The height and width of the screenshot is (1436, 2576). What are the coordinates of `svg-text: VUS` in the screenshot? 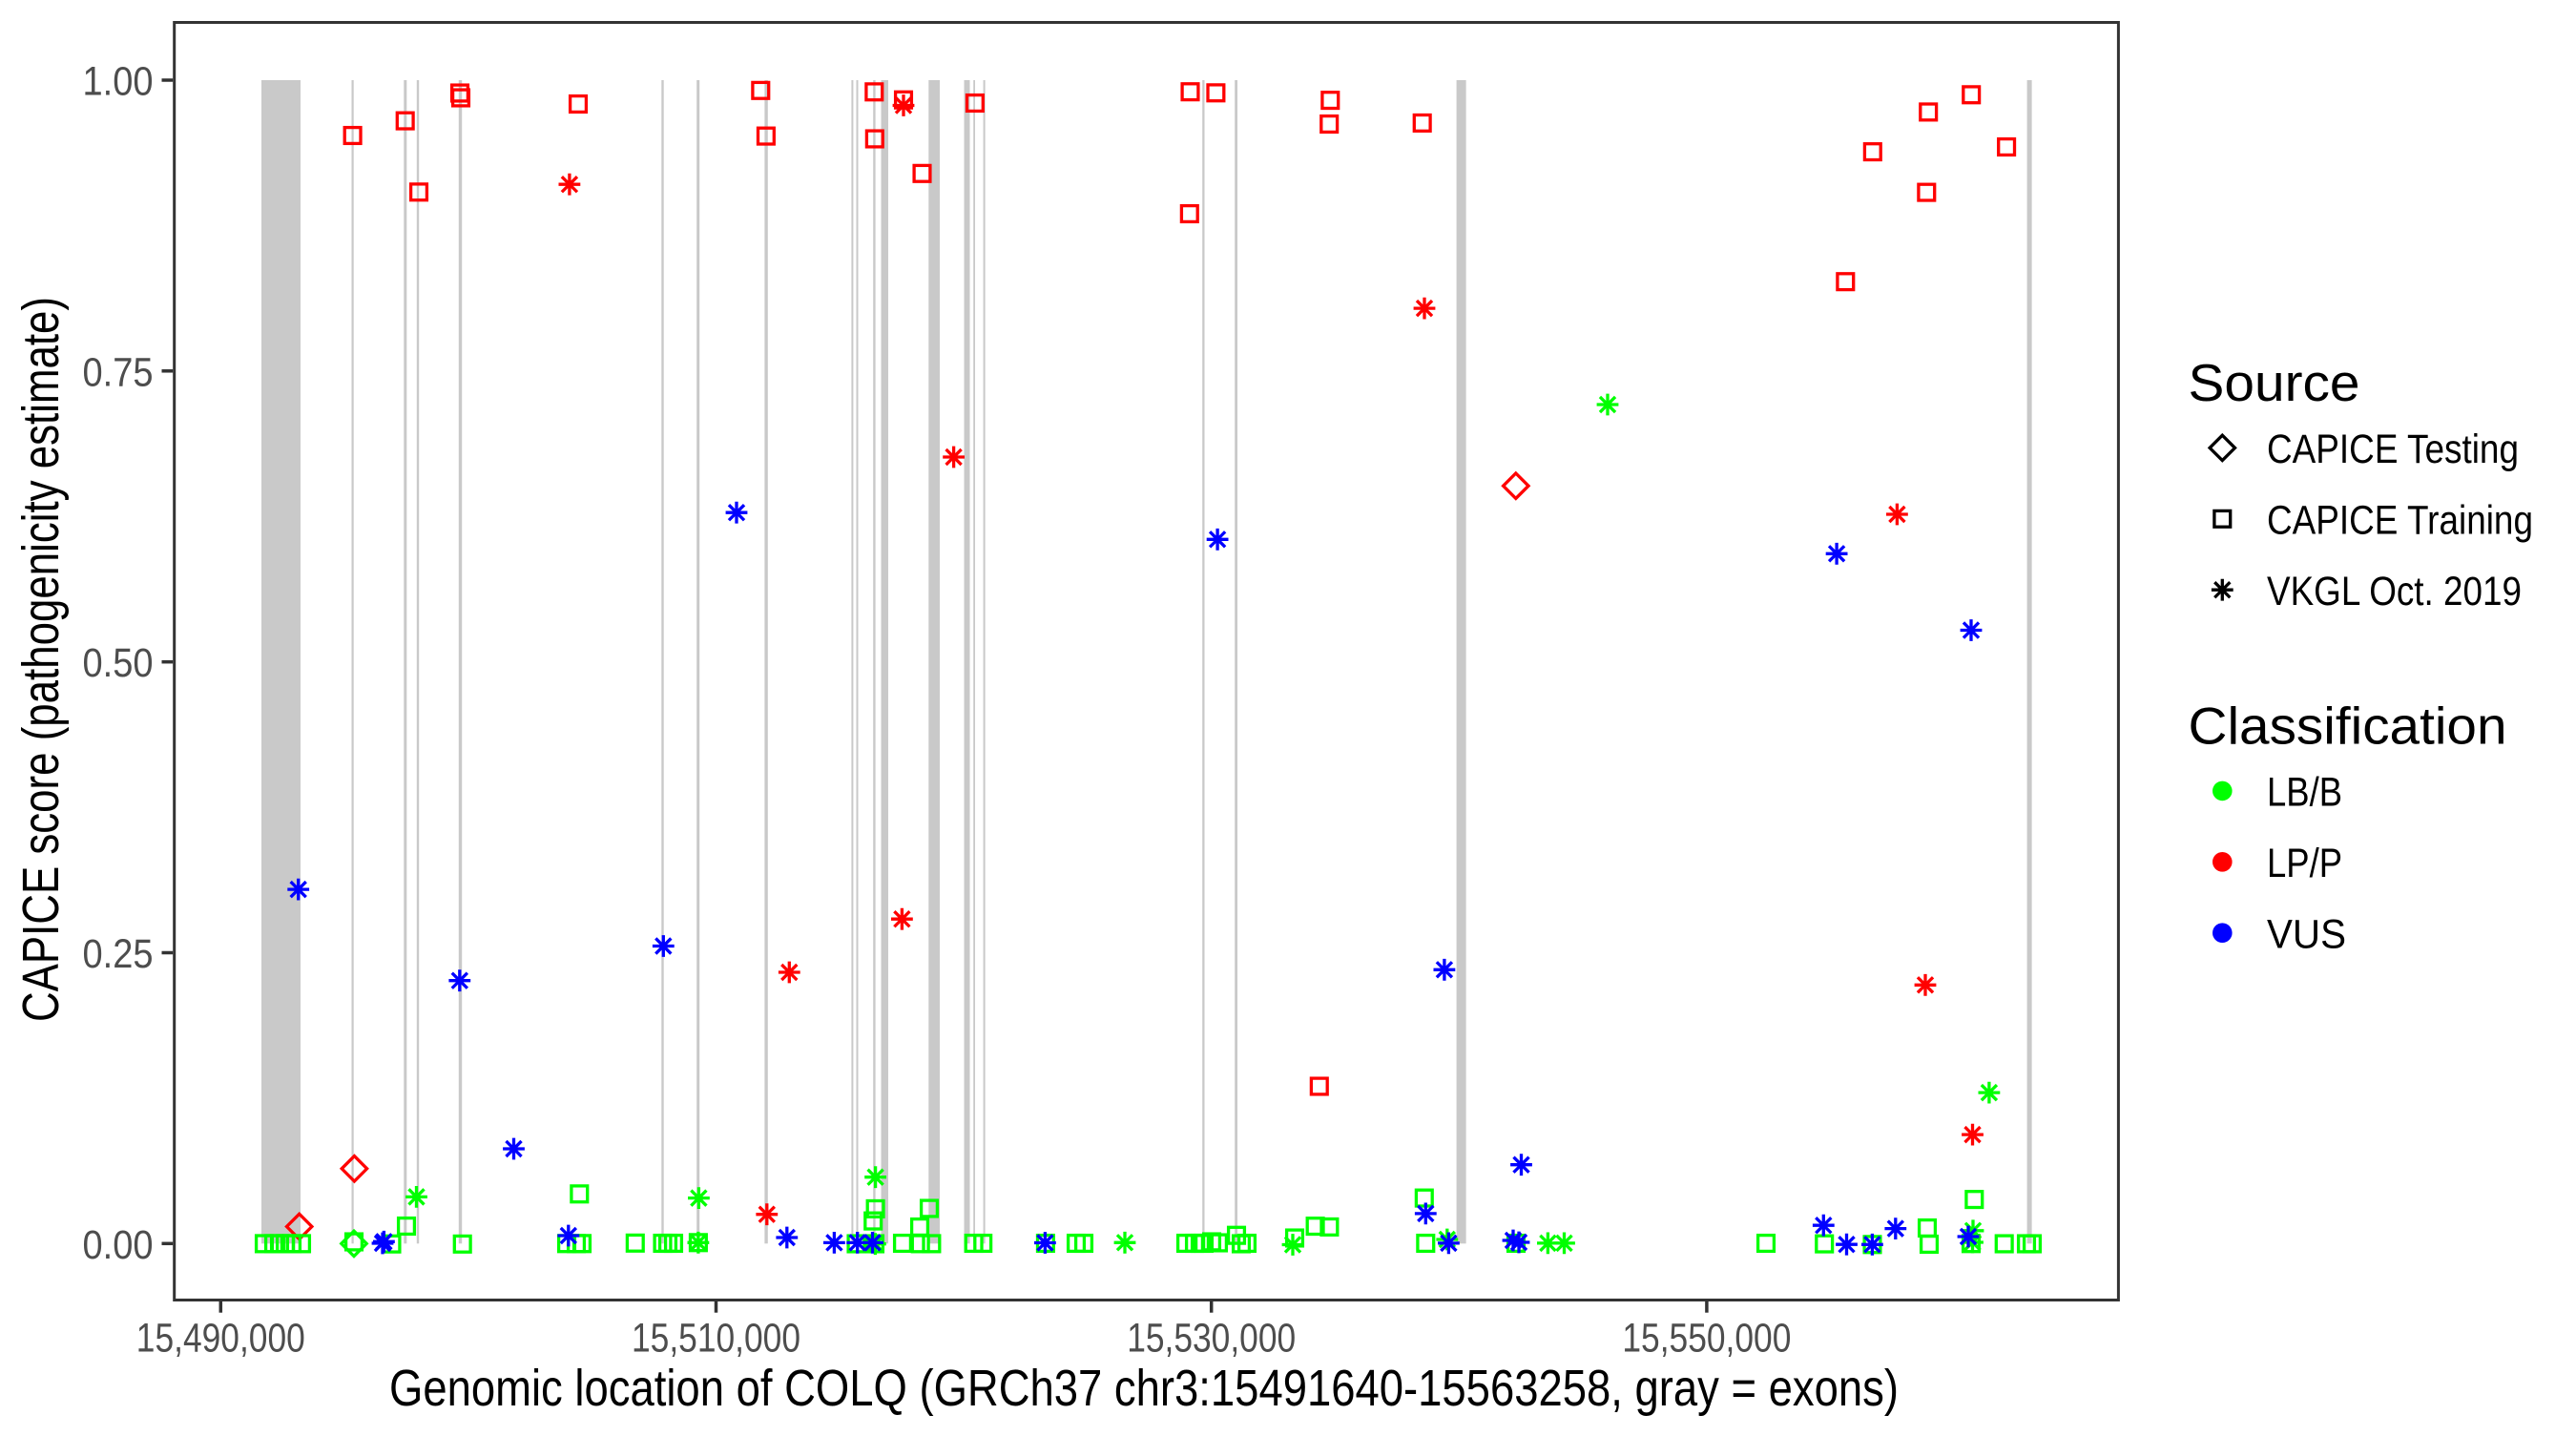 It's located at (2306, 935).